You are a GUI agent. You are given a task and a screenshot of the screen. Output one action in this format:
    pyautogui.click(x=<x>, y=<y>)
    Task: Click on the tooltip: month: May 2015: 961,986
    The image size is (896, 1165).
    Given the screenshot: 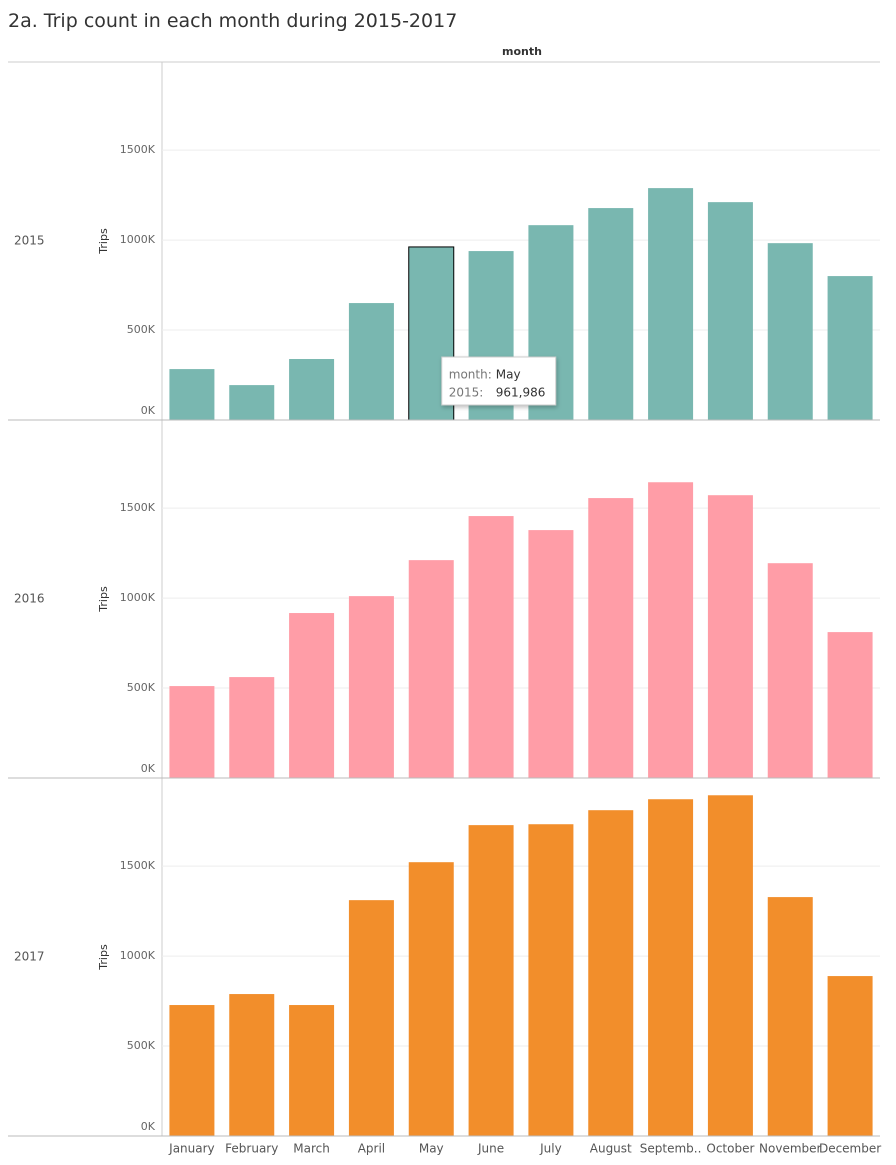 What is the action you would take?
    pyautogui.click(x=499, y=381)
    